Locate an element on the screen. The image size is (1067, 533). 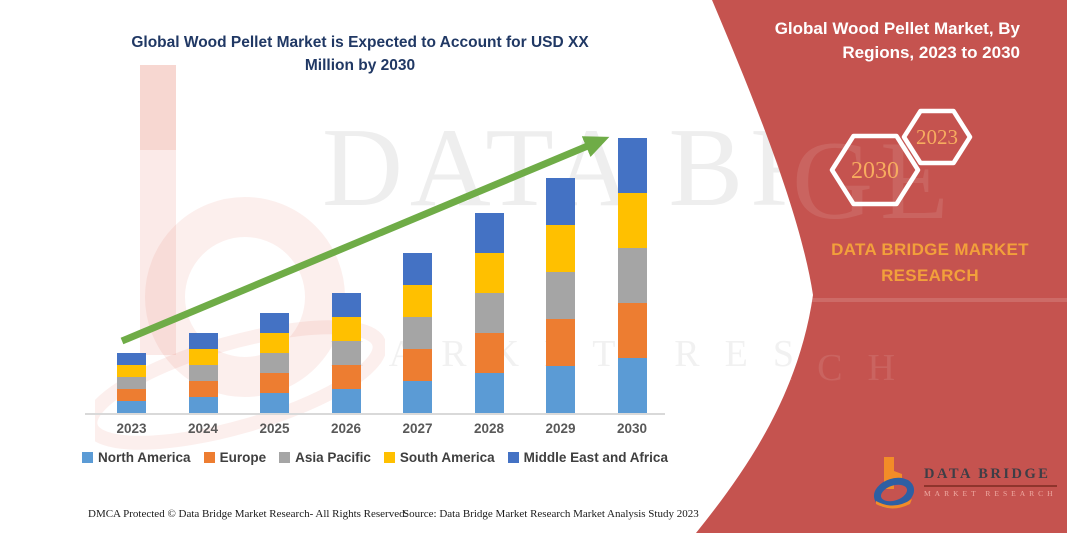
bar-segment-2029-north-america is located at coordinates (560, 389).